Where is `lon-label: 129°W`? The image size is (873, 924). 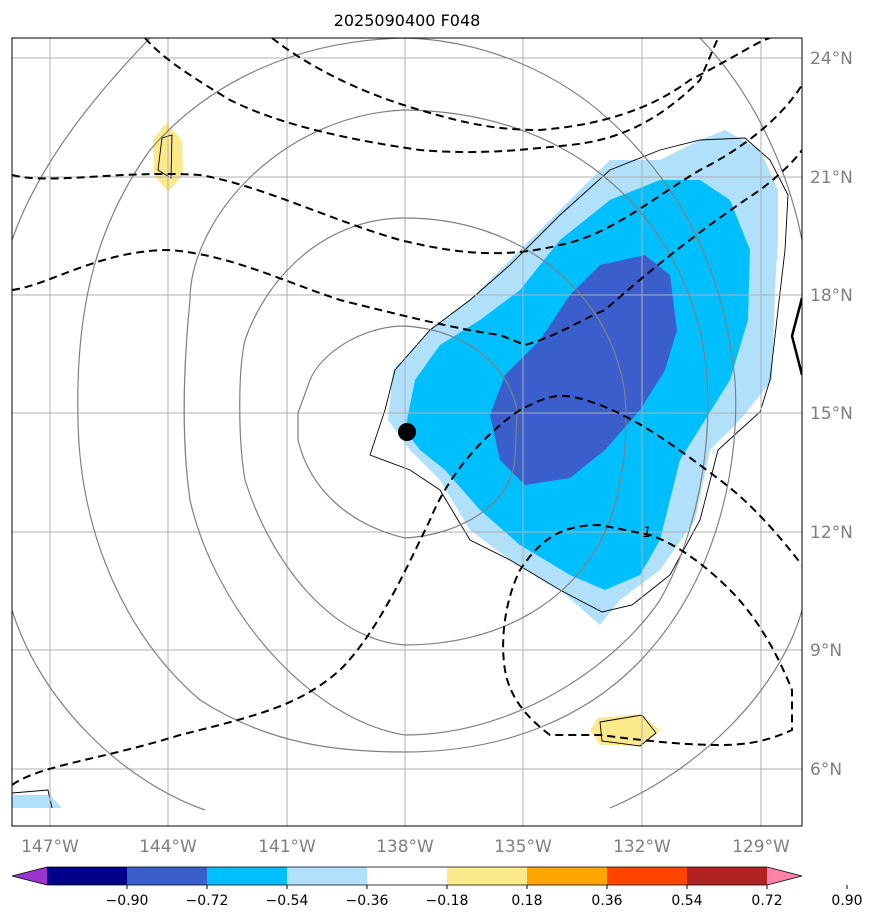 lon-label: 129°W is located at coordinates (761, 847).